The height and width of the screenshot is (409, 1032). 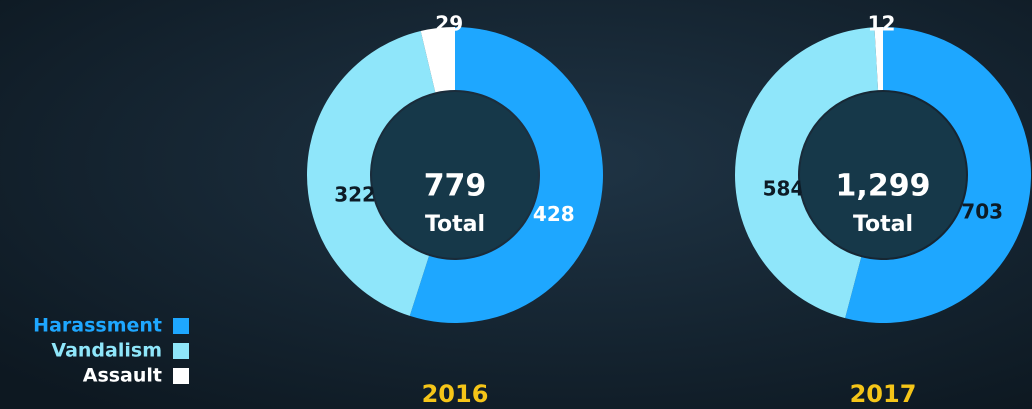 I want to click on legend-label: Harassment, so click(x=97, y=326).